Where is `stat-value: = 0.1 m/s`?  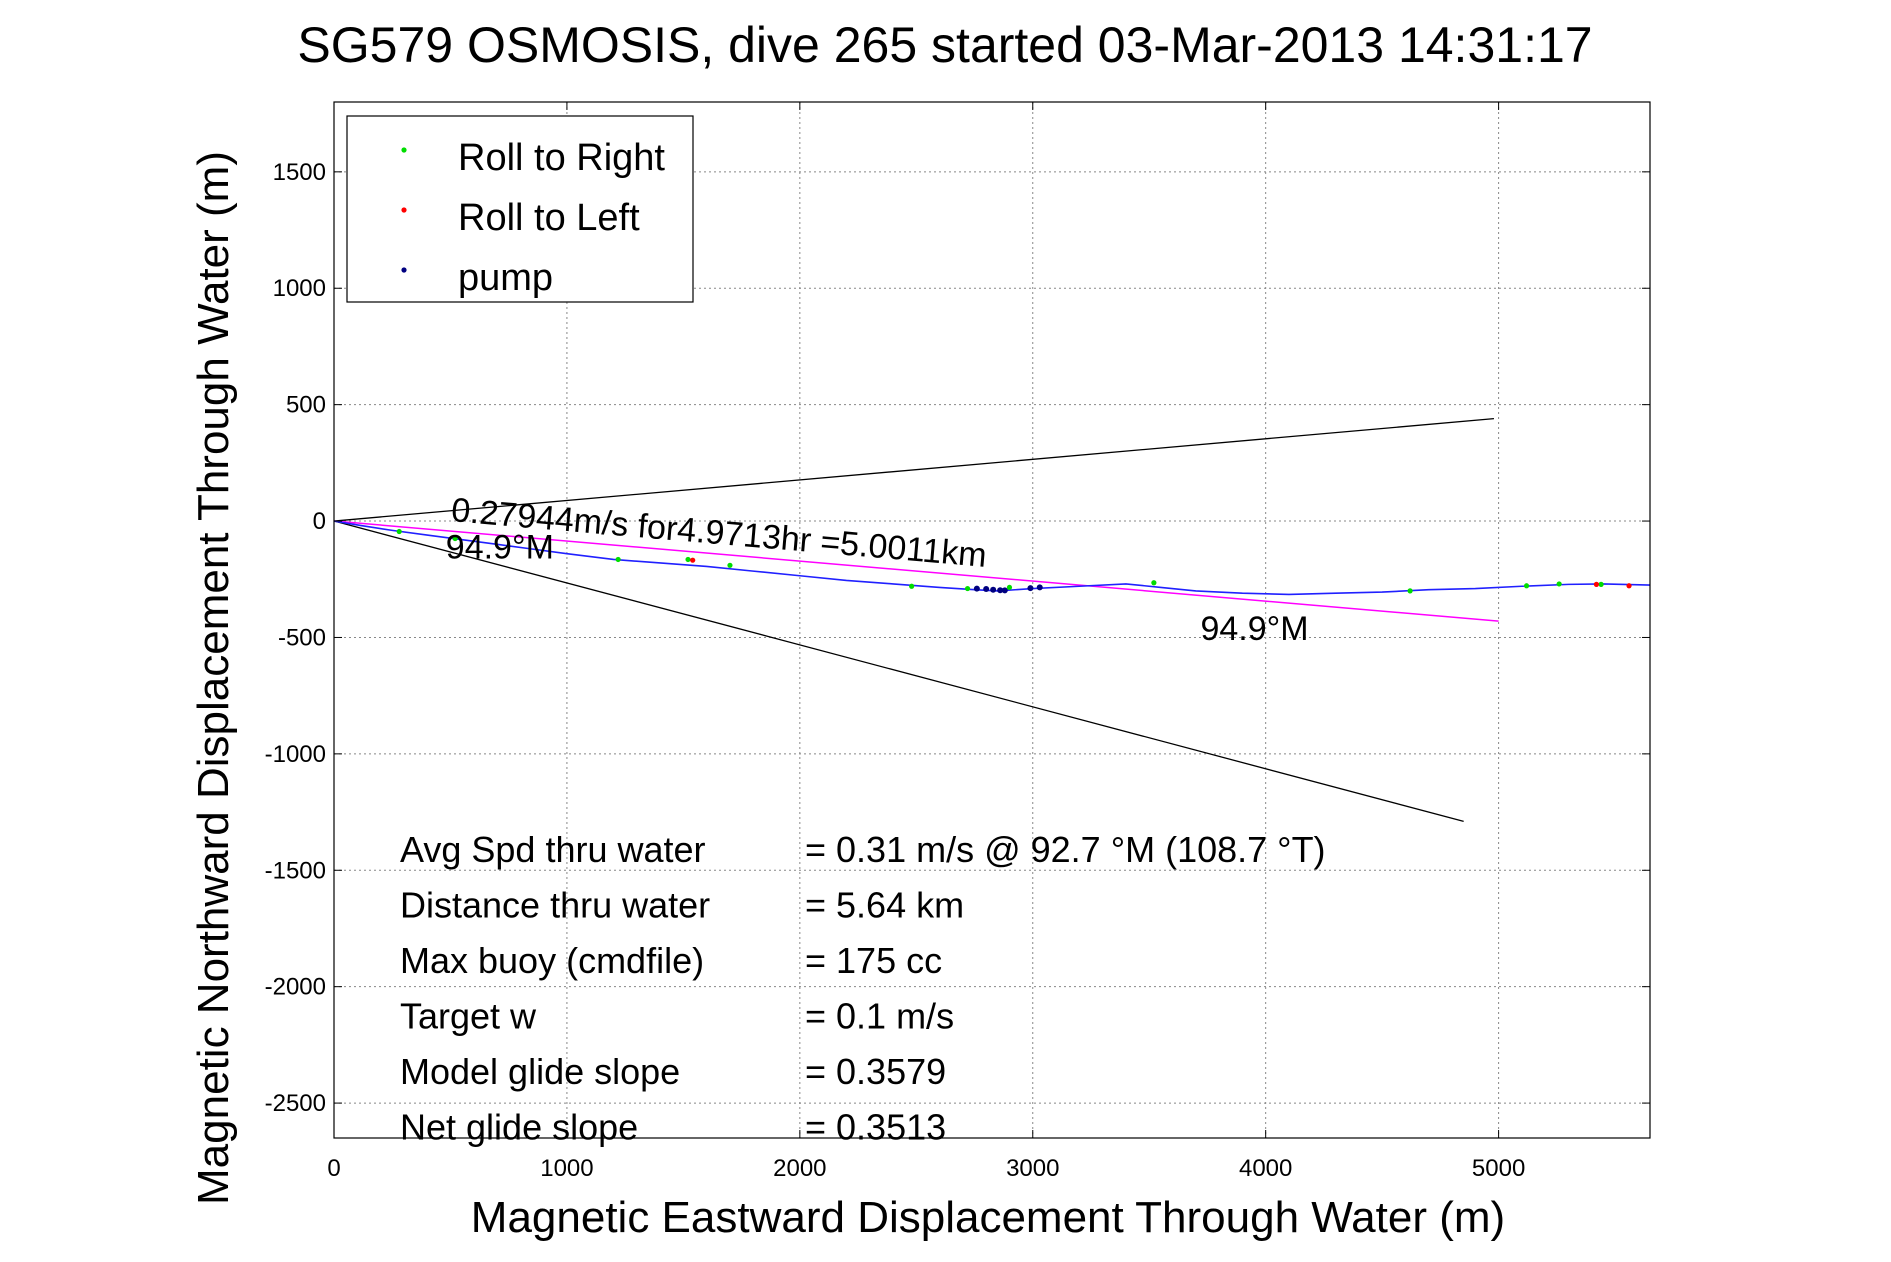
stat-value: = 0.1 m/s is located at coordinates (879, 1016).